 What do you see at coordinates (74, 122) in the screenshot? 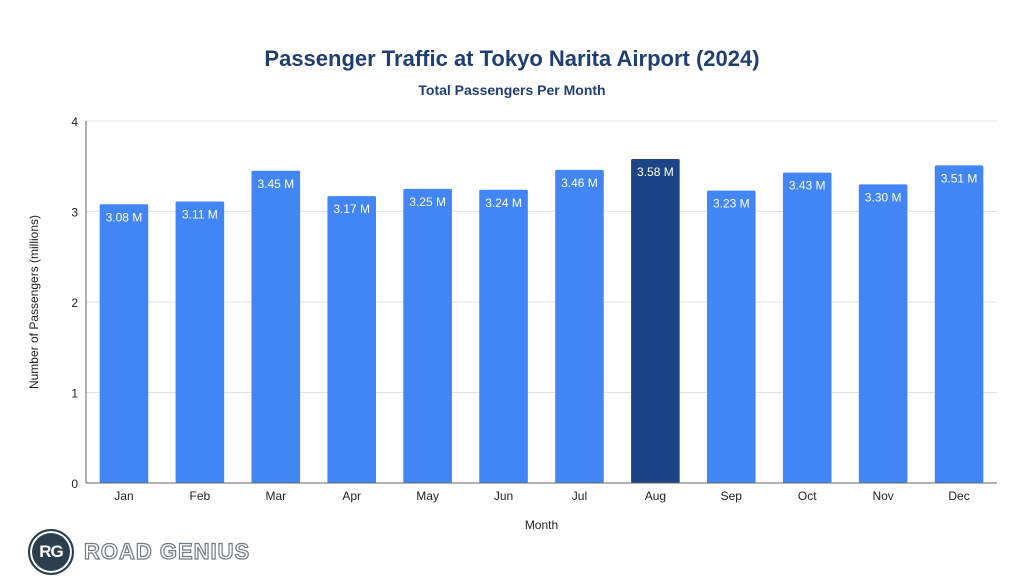
I see `y-tick-label: 4` at bounding box center [74, 122].